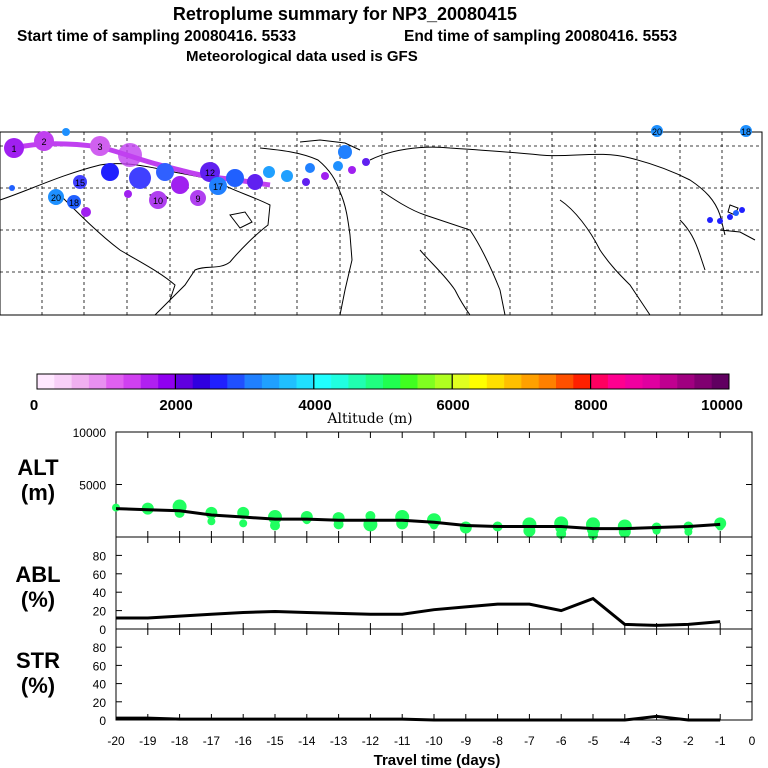 This screenshot has width=768, height=768. Describe the element at coordinates (437, 760) in the screenshot. I see `x-axis-title: Travel time (days)` at that location.